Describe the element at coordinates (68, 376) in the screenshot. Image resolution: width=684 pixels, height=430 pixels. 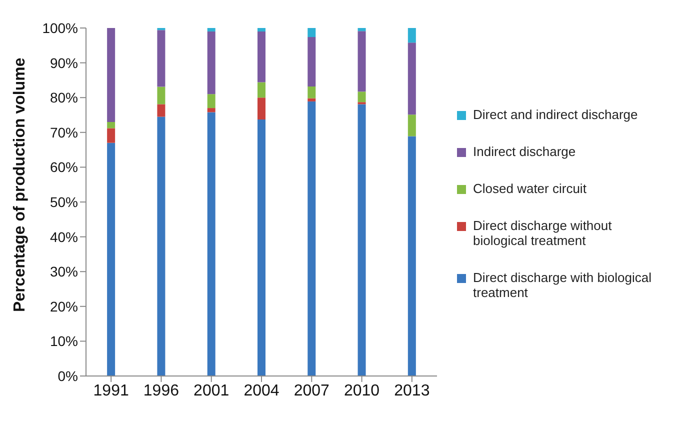
I see `y-tick-label: 0%` at that location.